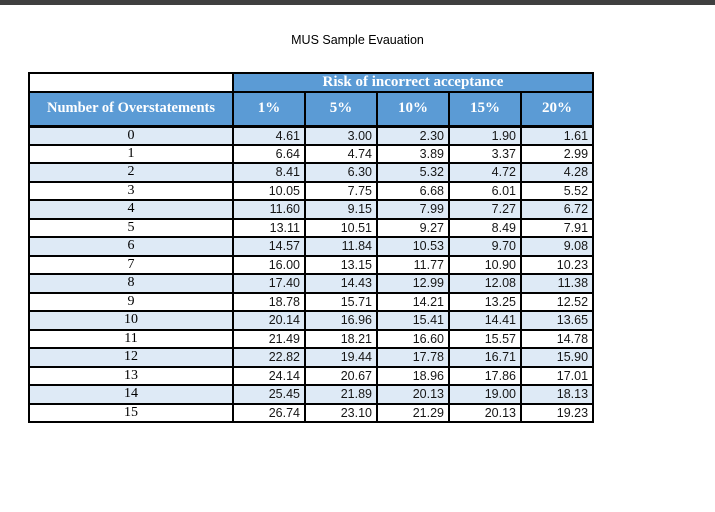  I want to click on table-row: 15 26.74 23.10 21.29 20.13 19.23, so click(311, 412).